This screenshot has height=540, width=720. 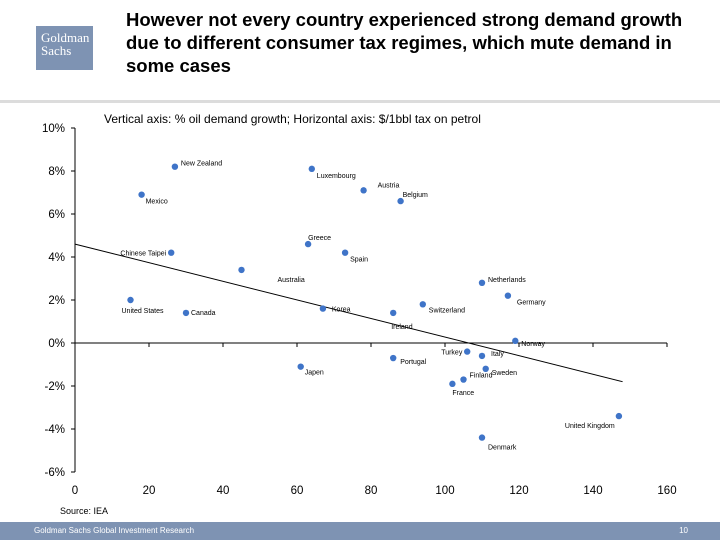 What do you see at coordinates (114, 530) in the screenshot?
I see `footer-text: Goldman Sachs Global Investment Research` at bounding box center [114, 530].